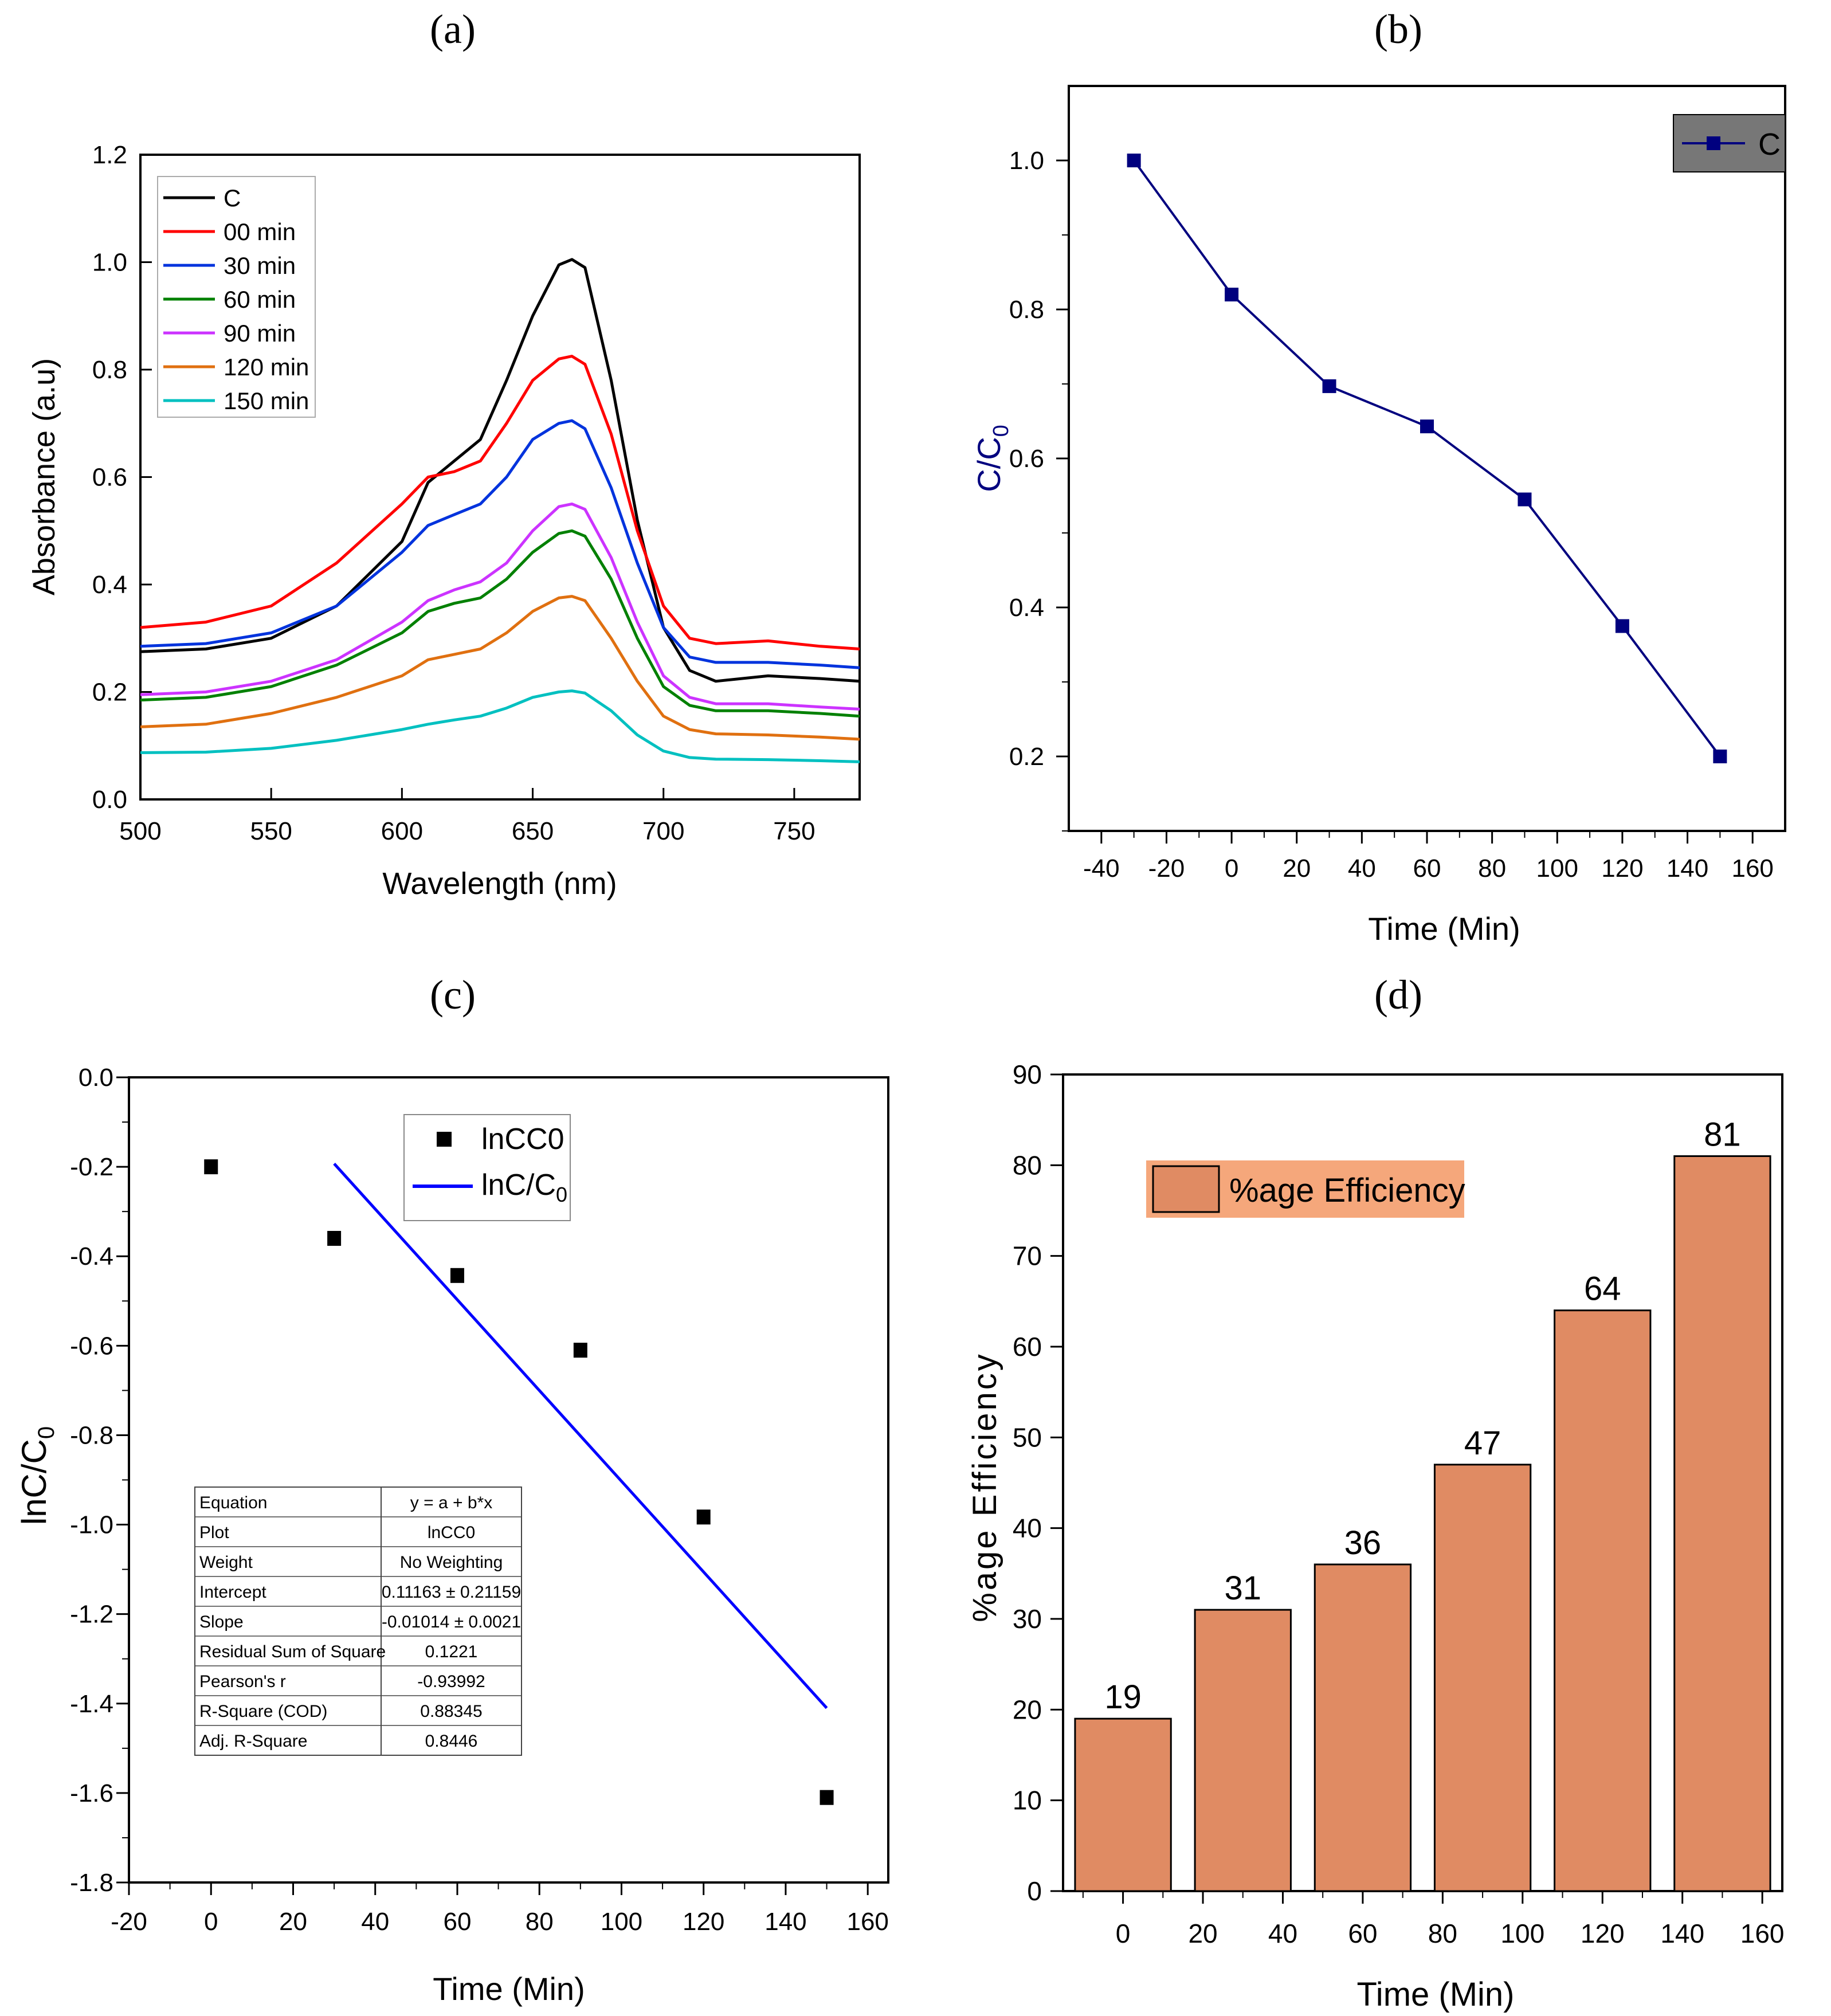  What do you see at coordinates (1682, 1933) in the screenshot?
I see `panel-d-x-tick-label: 140` at bounding box center [1682, 1933].